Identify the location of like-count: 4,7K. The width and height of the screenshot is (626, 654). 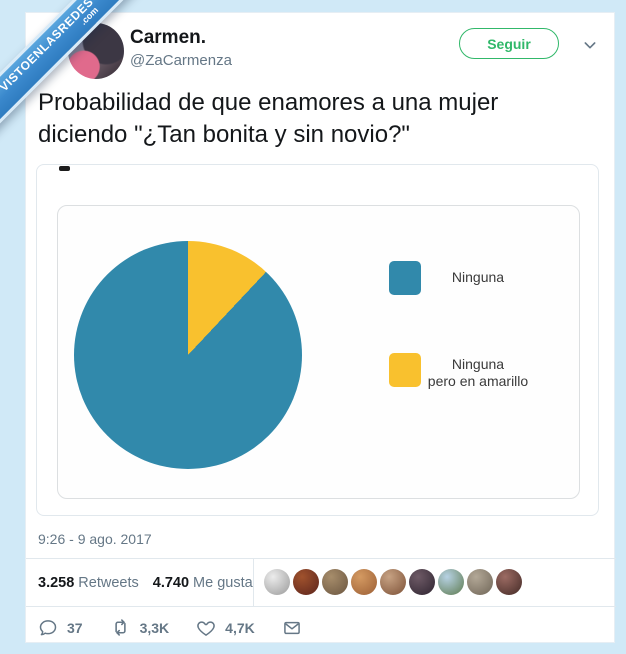
(240, 627).